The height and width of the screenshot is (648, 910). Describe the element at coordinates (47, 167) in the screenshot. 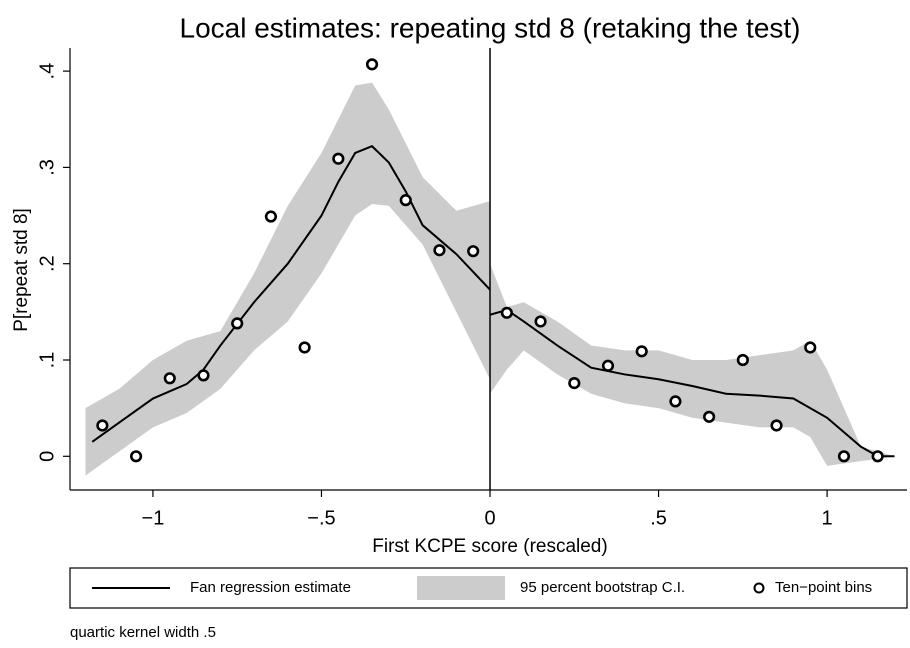

I see `y-tick-label: .3` at that location.